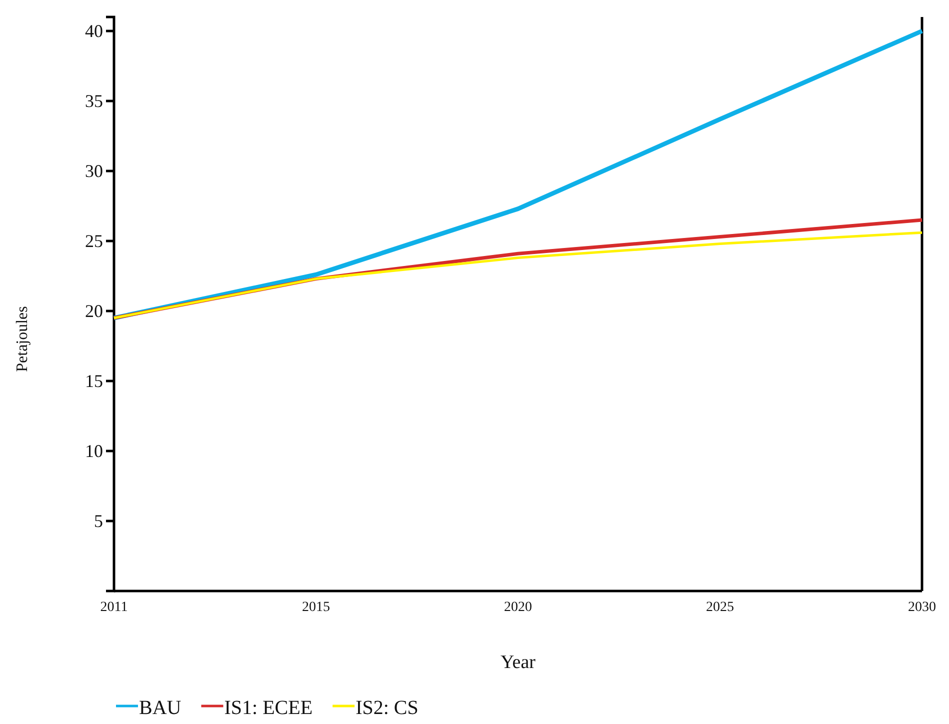 The width and height of the screenshot is (949, 724). Describe the element at coordinates (94, 100) in the screenshot. I see `y-tick-label: 35` at that location.